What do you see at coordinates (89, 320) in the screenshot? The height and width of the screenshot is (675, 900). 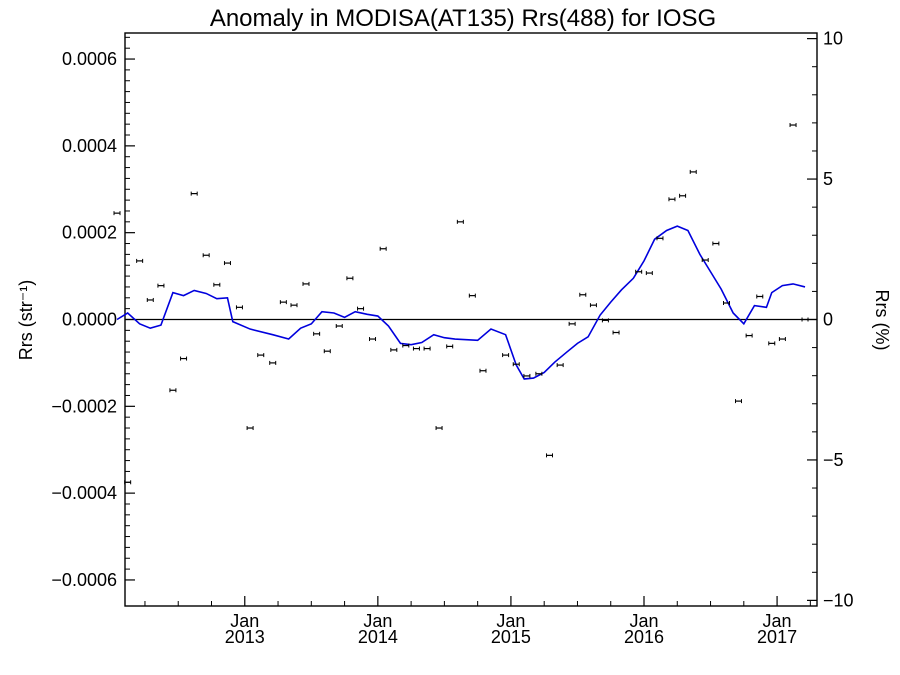 I see `left-y-tick-label: 0.0000` at bounding box center [89, 320].